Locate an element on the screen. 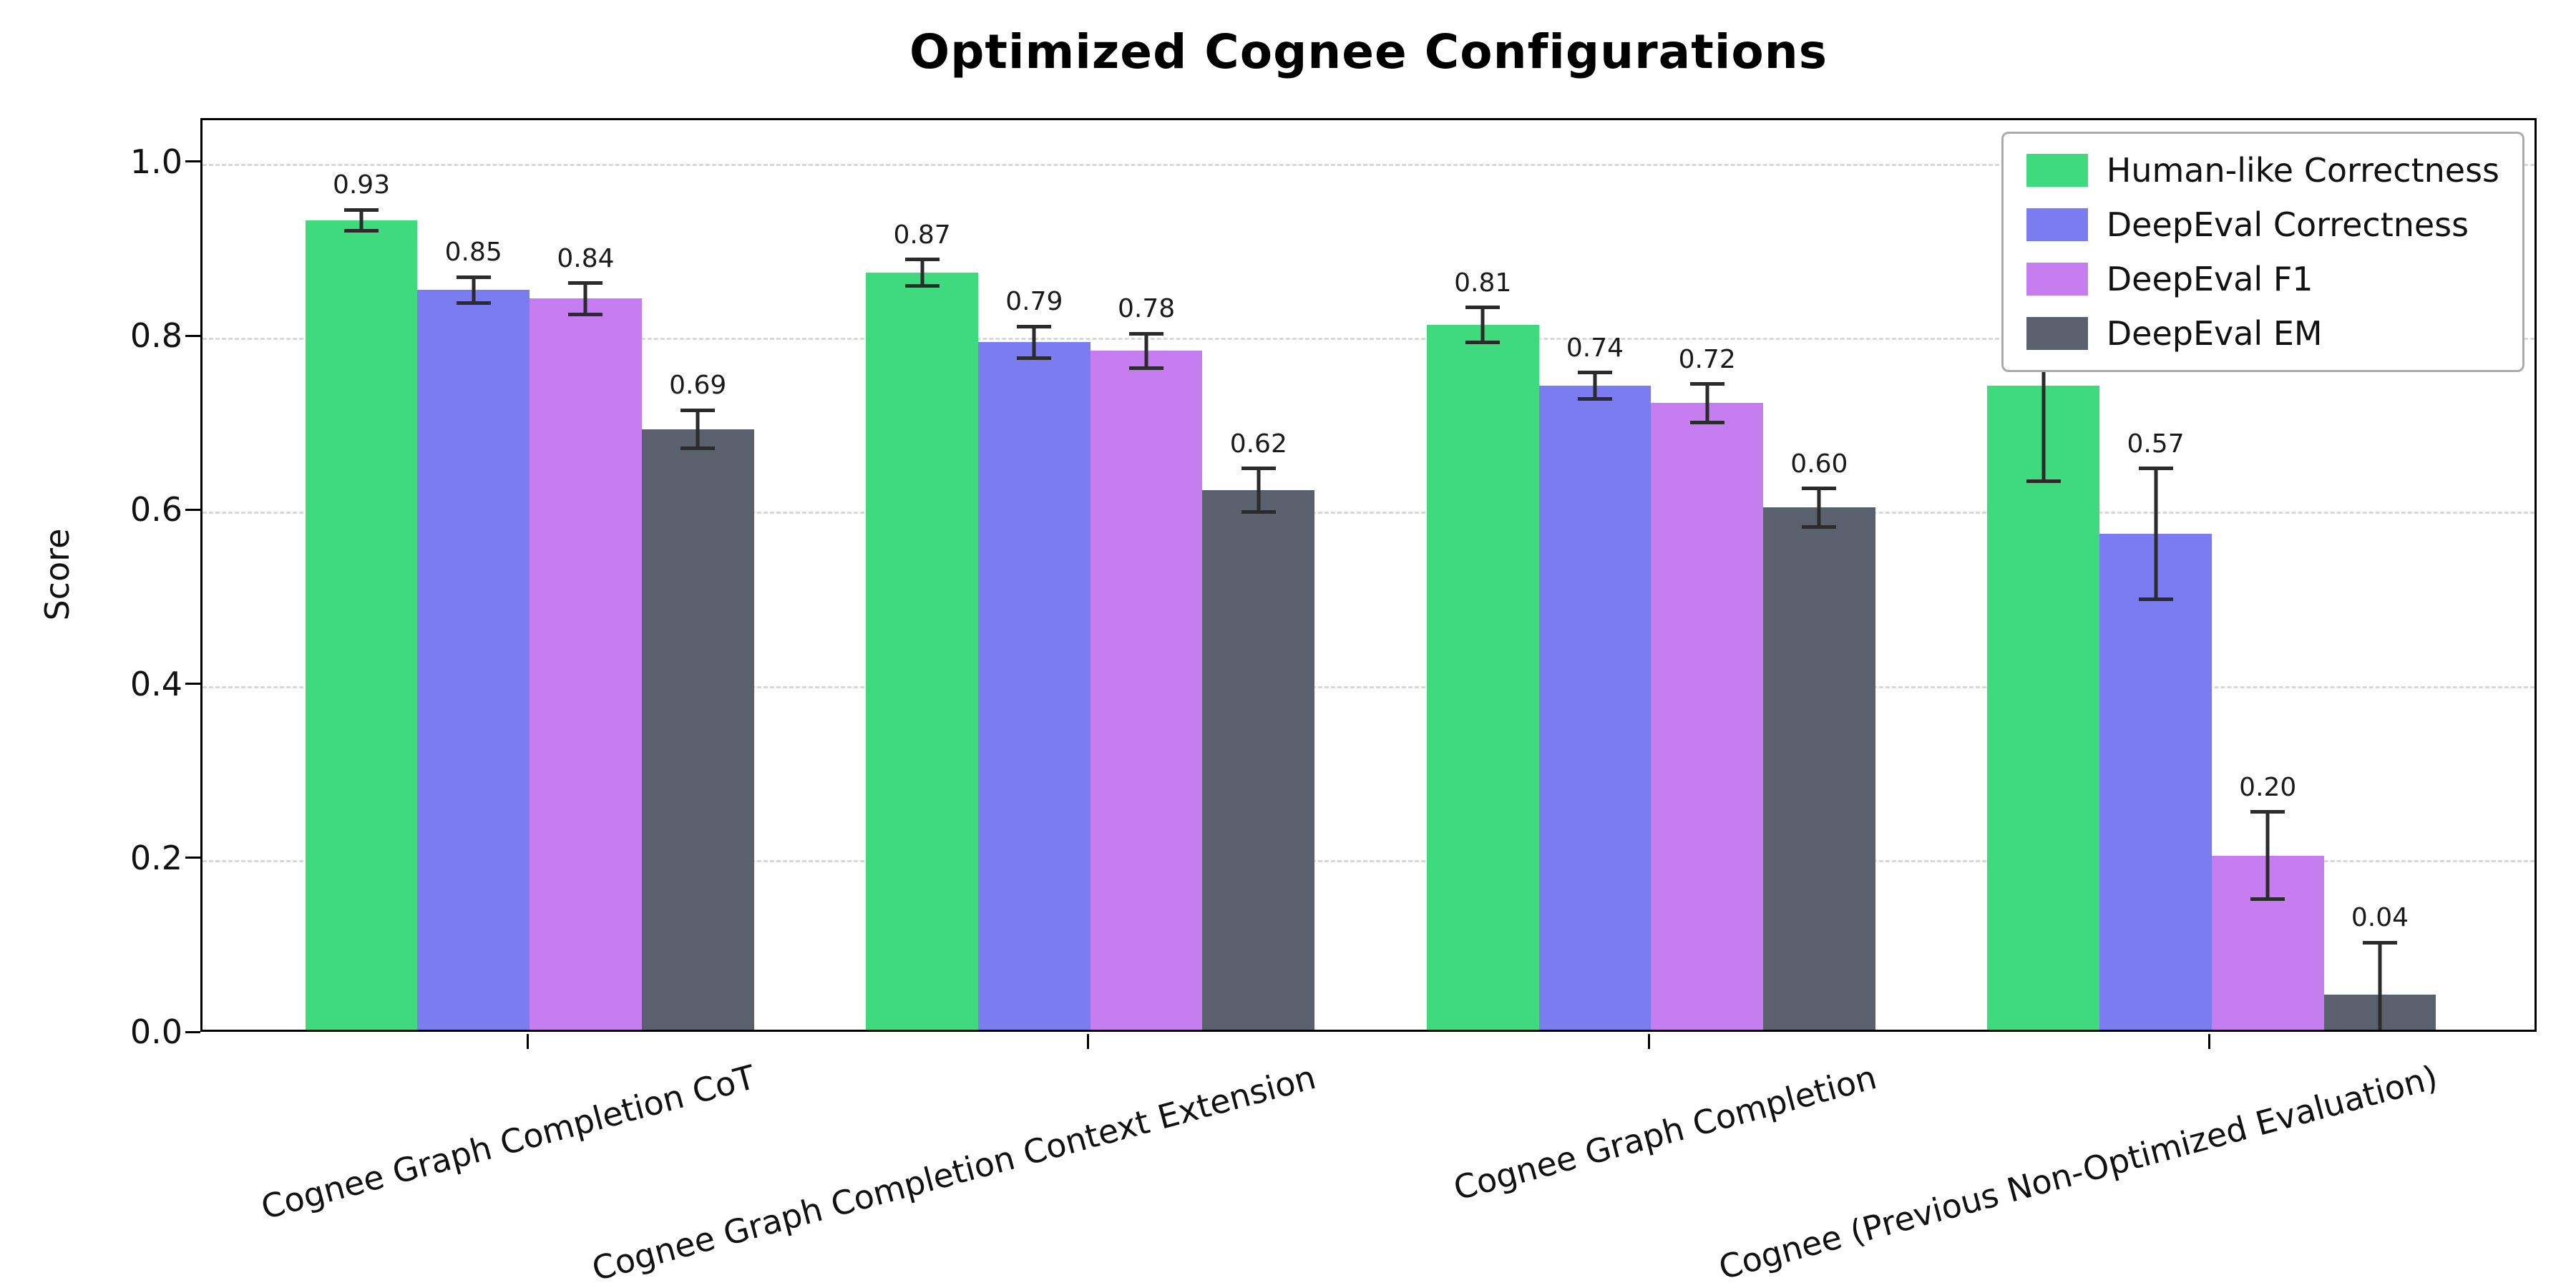 Image resolution: width=2576 pixels, height=1288 pixels. y-tick-label: 0.4 is located at coordinates (156, 683).